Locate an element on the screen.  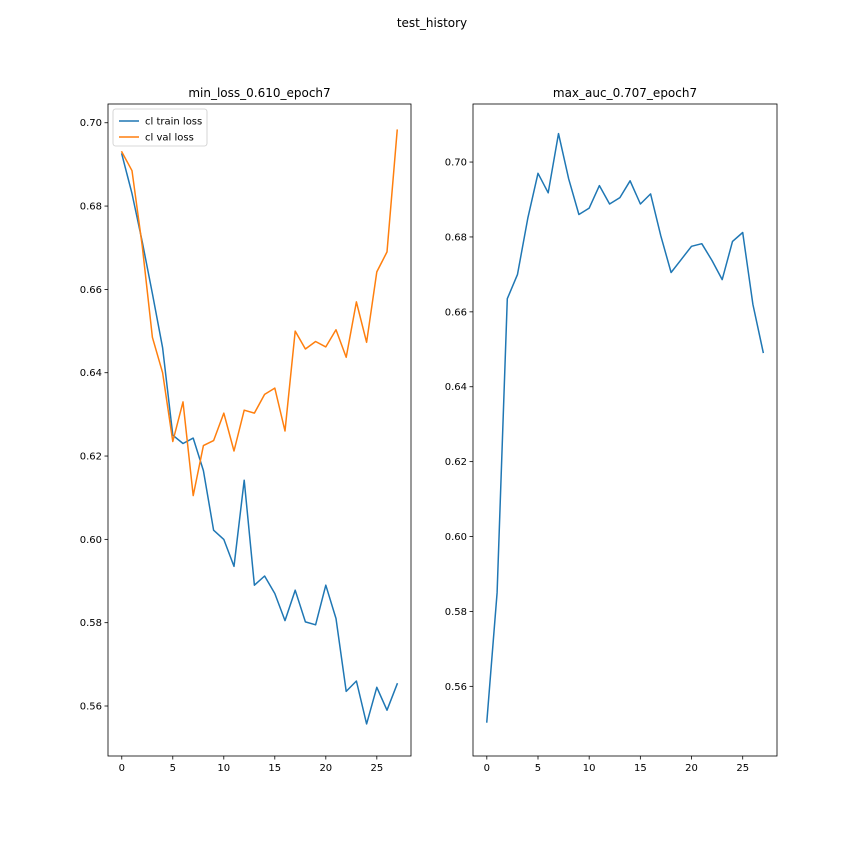
legend: cl train loss cl val loss is located at coordinates (160, 127).